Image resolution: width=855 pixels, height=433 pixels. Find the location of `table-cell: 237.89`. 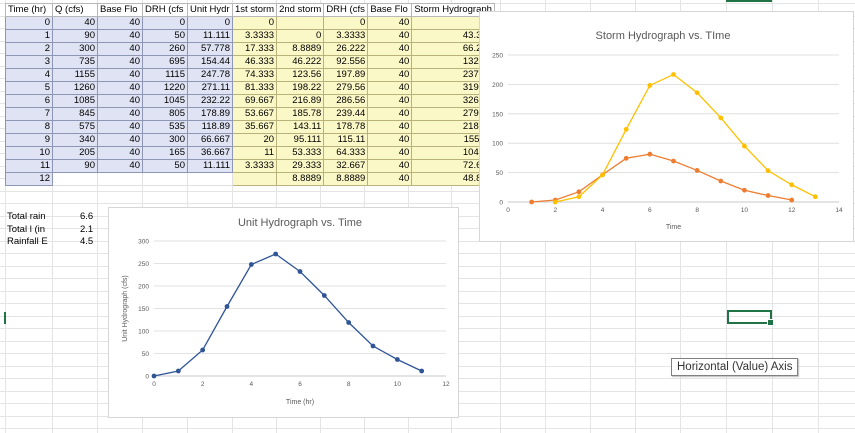

table-cell: 237.89 is located at coordinates (453, 75).